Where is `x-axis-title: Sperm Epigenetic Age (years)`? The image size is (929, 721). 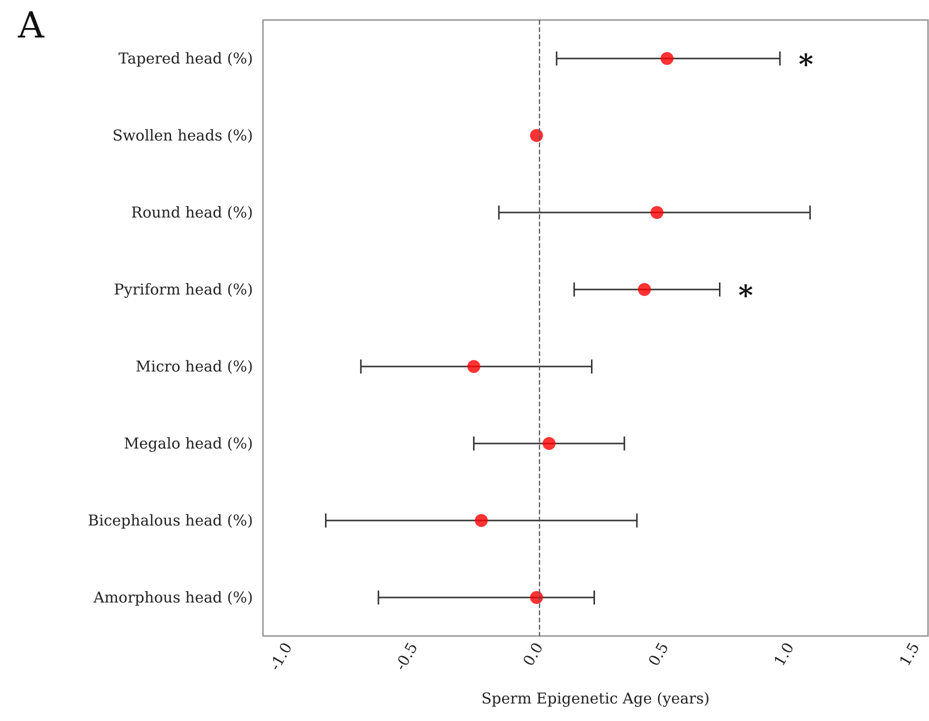
x-axis-title: Sperm Epigenetic Age (years) is located at coordinates (595, 699).